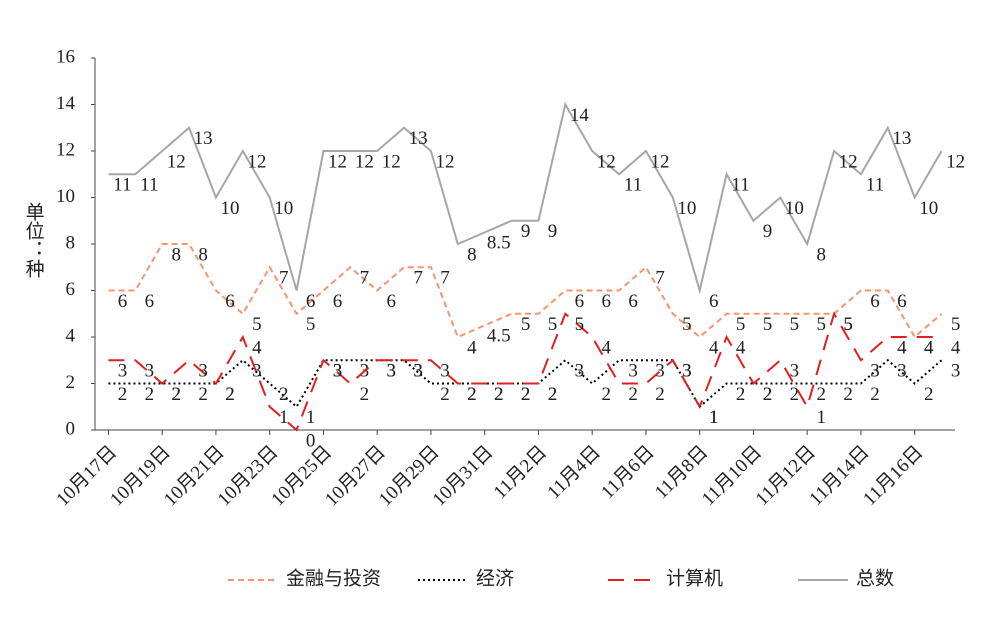  I want to click on y-tick-label: 16, so click(65, 56).